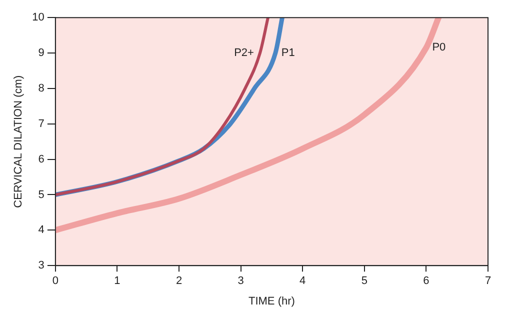  I want to click on y-axis-title: CERVICAL DILATION (cm), so click(18, 141).